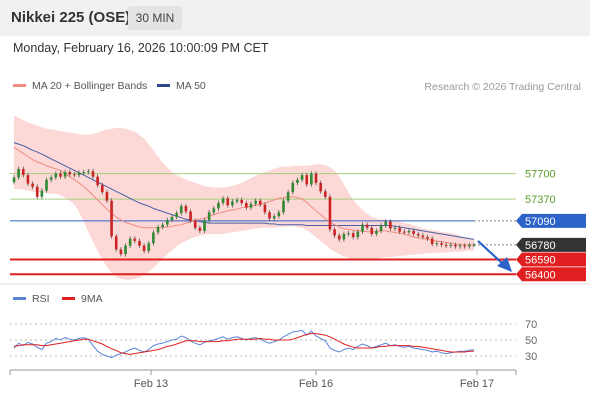 The width and height of the screenshot is (590, 400). What do you see at coordinates (531, 325) in the screenshot?
I see `rsi-tick-label: 70` at bounding box center [531, 325].